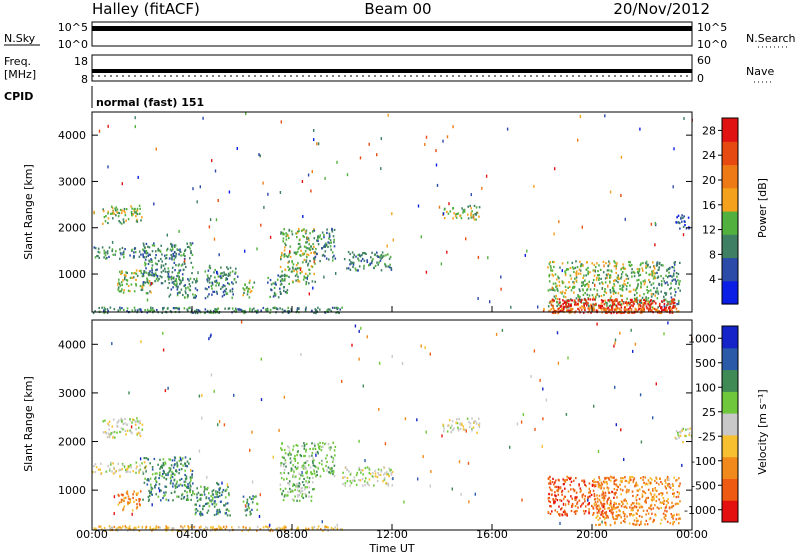 Image resolution: width=800 pixels, height=554 pixels. What do you see at coordinates (292, 534) in the screenshot?
I see `x-tick-label: 08:00` at bounding box center [292, 534].